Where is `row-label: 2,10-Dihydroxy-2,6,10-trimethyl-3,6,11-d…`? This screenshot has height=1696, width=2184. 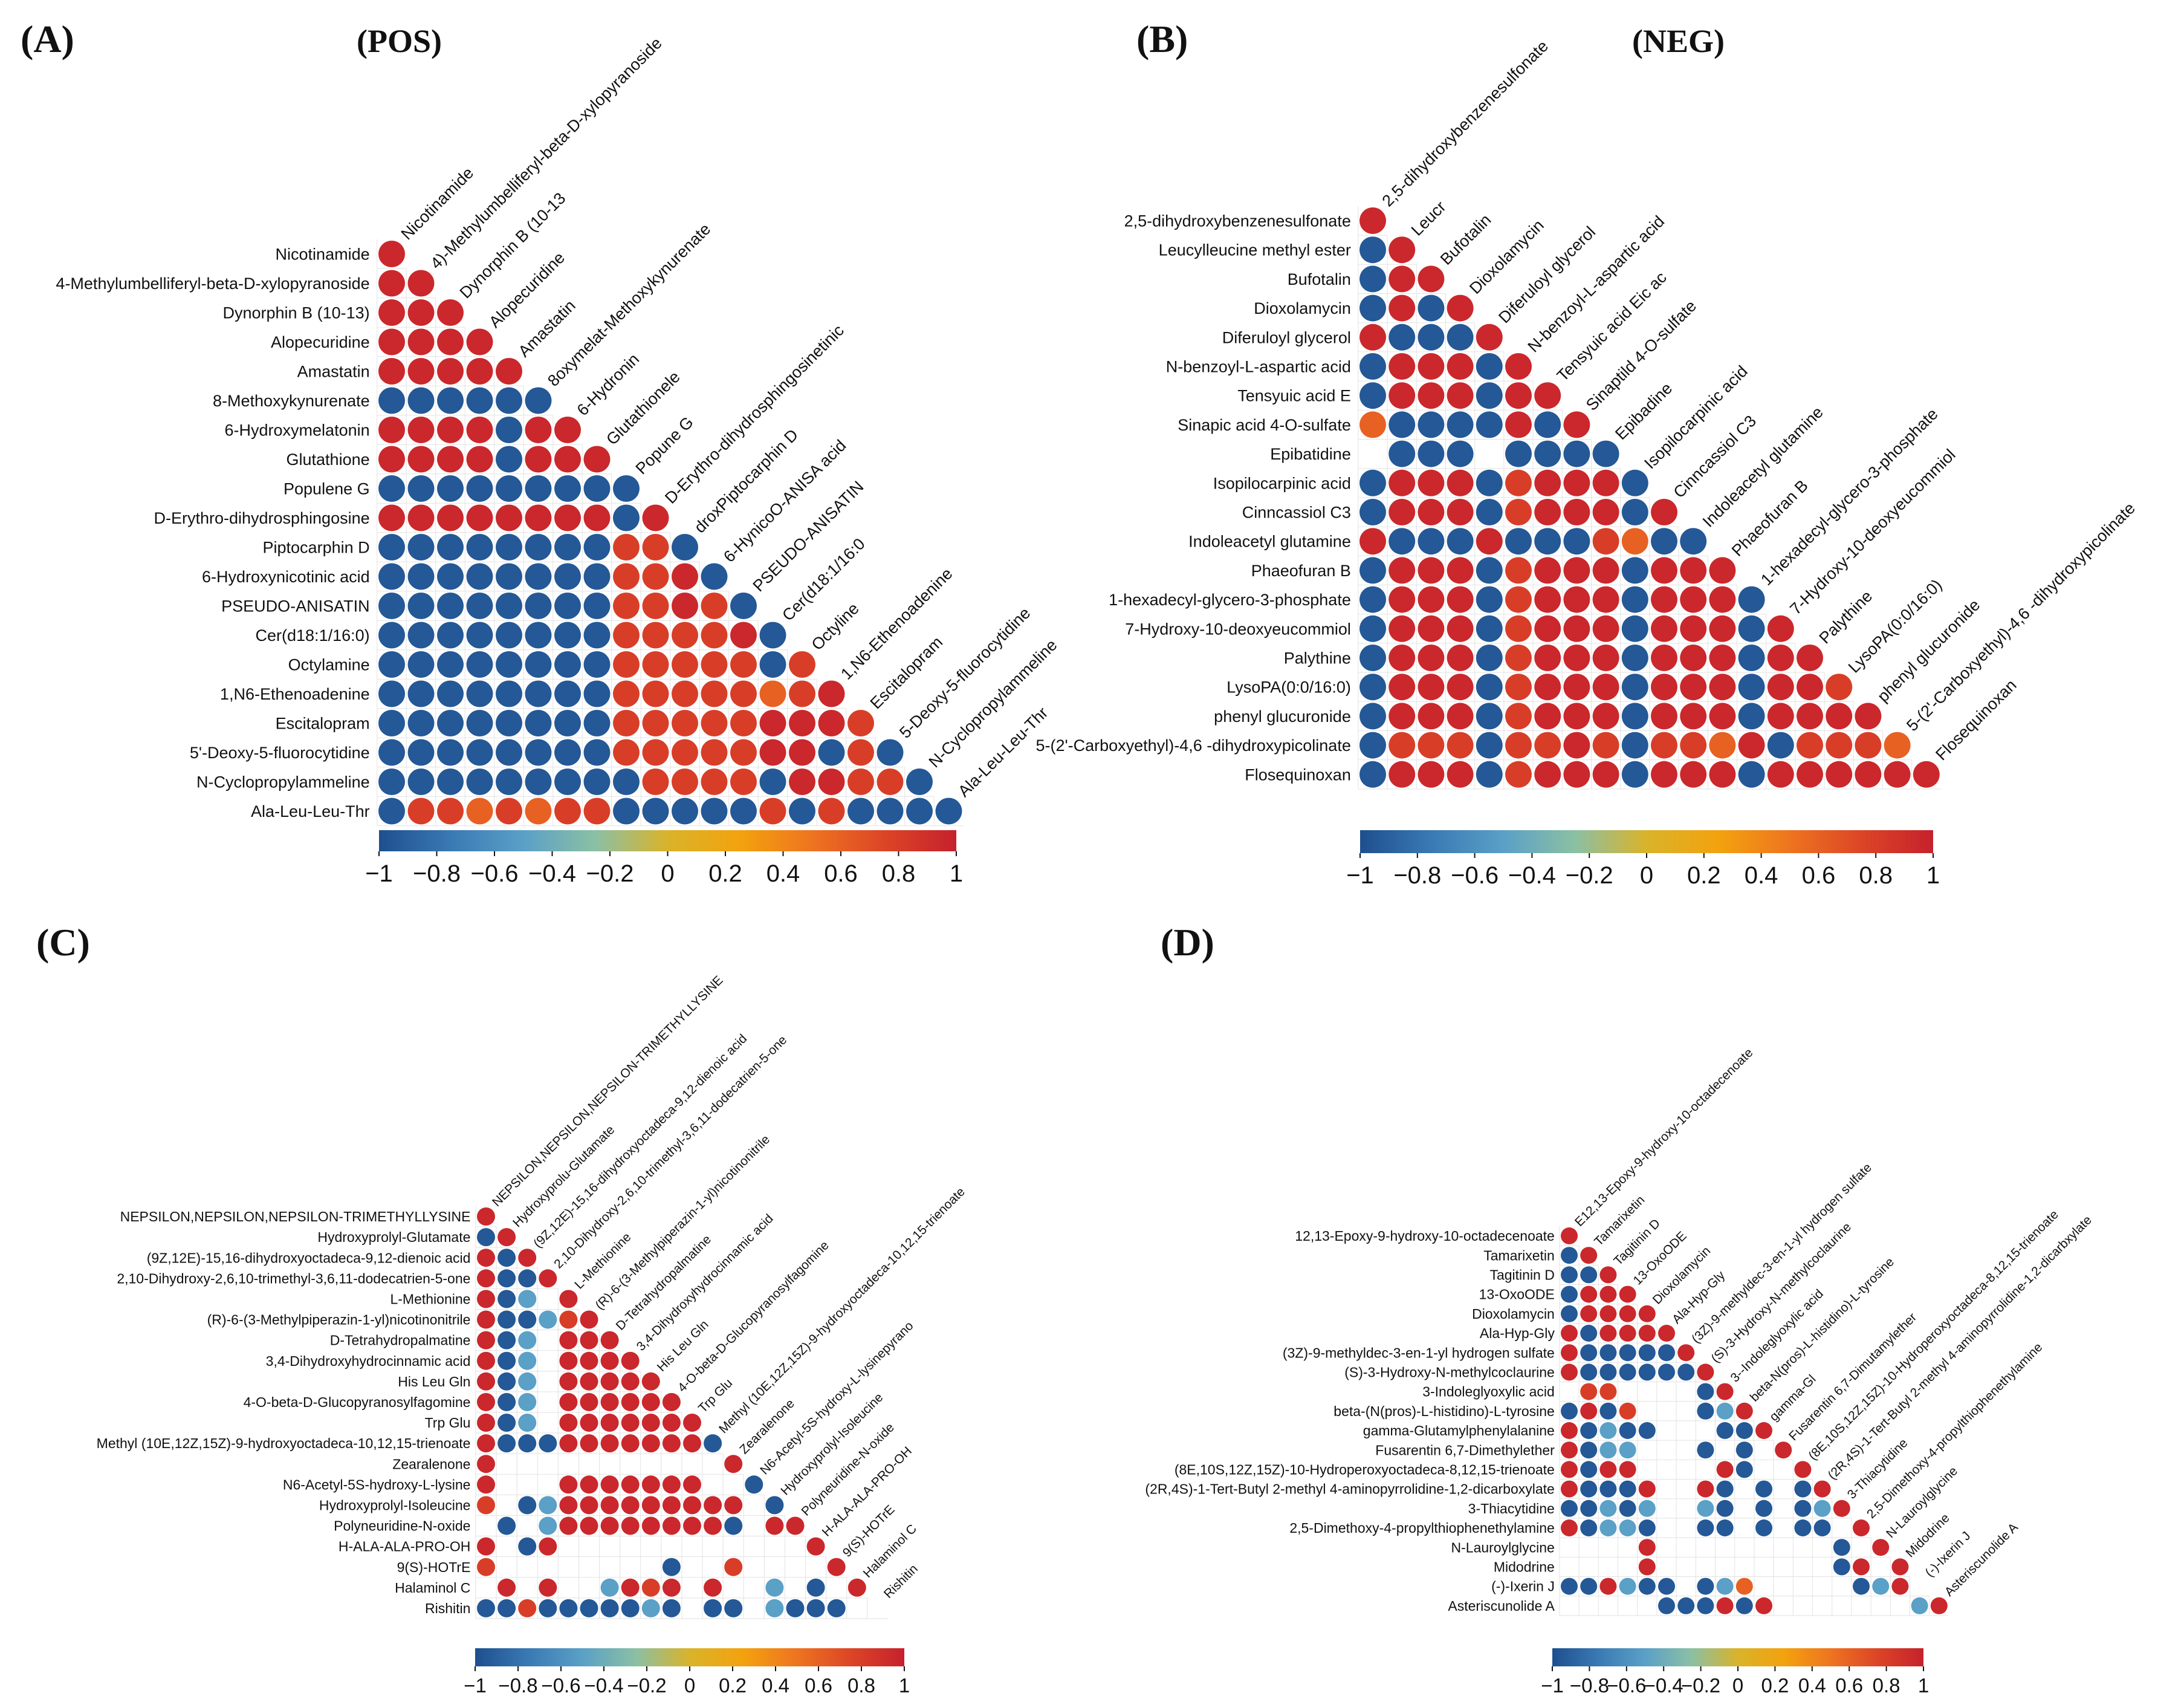 row-label: 2,10-Dihydroxy-2,6,10-trimethyl-3,6,11-d… is located at coordinates (293, 1278).